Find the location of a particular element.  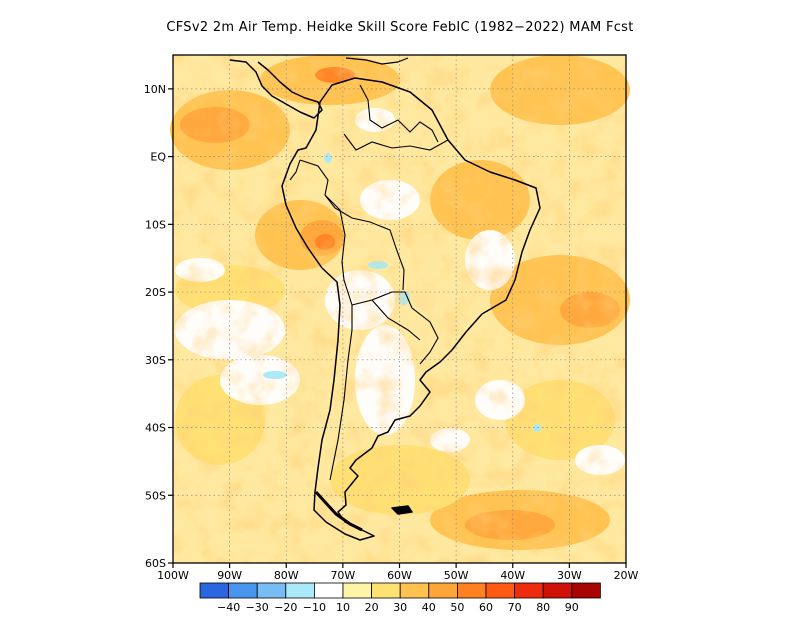

colorbar-label: 50 is located at coordinates (457, 607).